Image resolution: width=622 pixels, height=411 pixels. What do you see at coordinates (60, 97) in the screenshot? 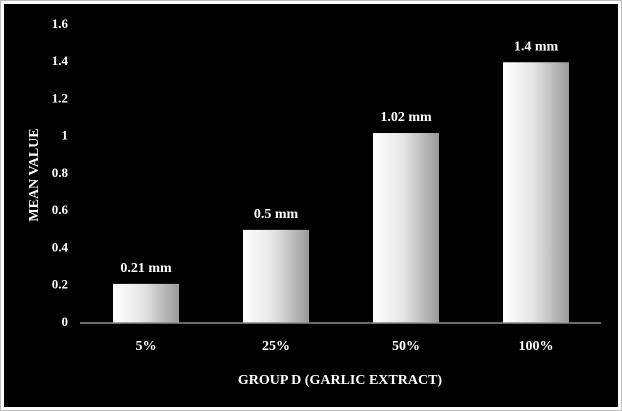
I see `y-tick-label: 1.2` at bounding box center [60, 97].